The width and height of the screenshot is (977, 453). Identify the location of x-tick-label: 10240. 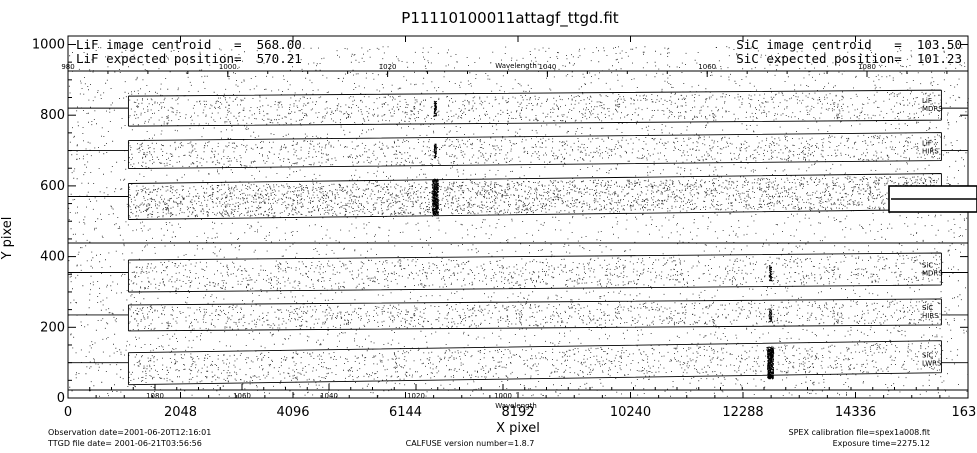
(630, 412).